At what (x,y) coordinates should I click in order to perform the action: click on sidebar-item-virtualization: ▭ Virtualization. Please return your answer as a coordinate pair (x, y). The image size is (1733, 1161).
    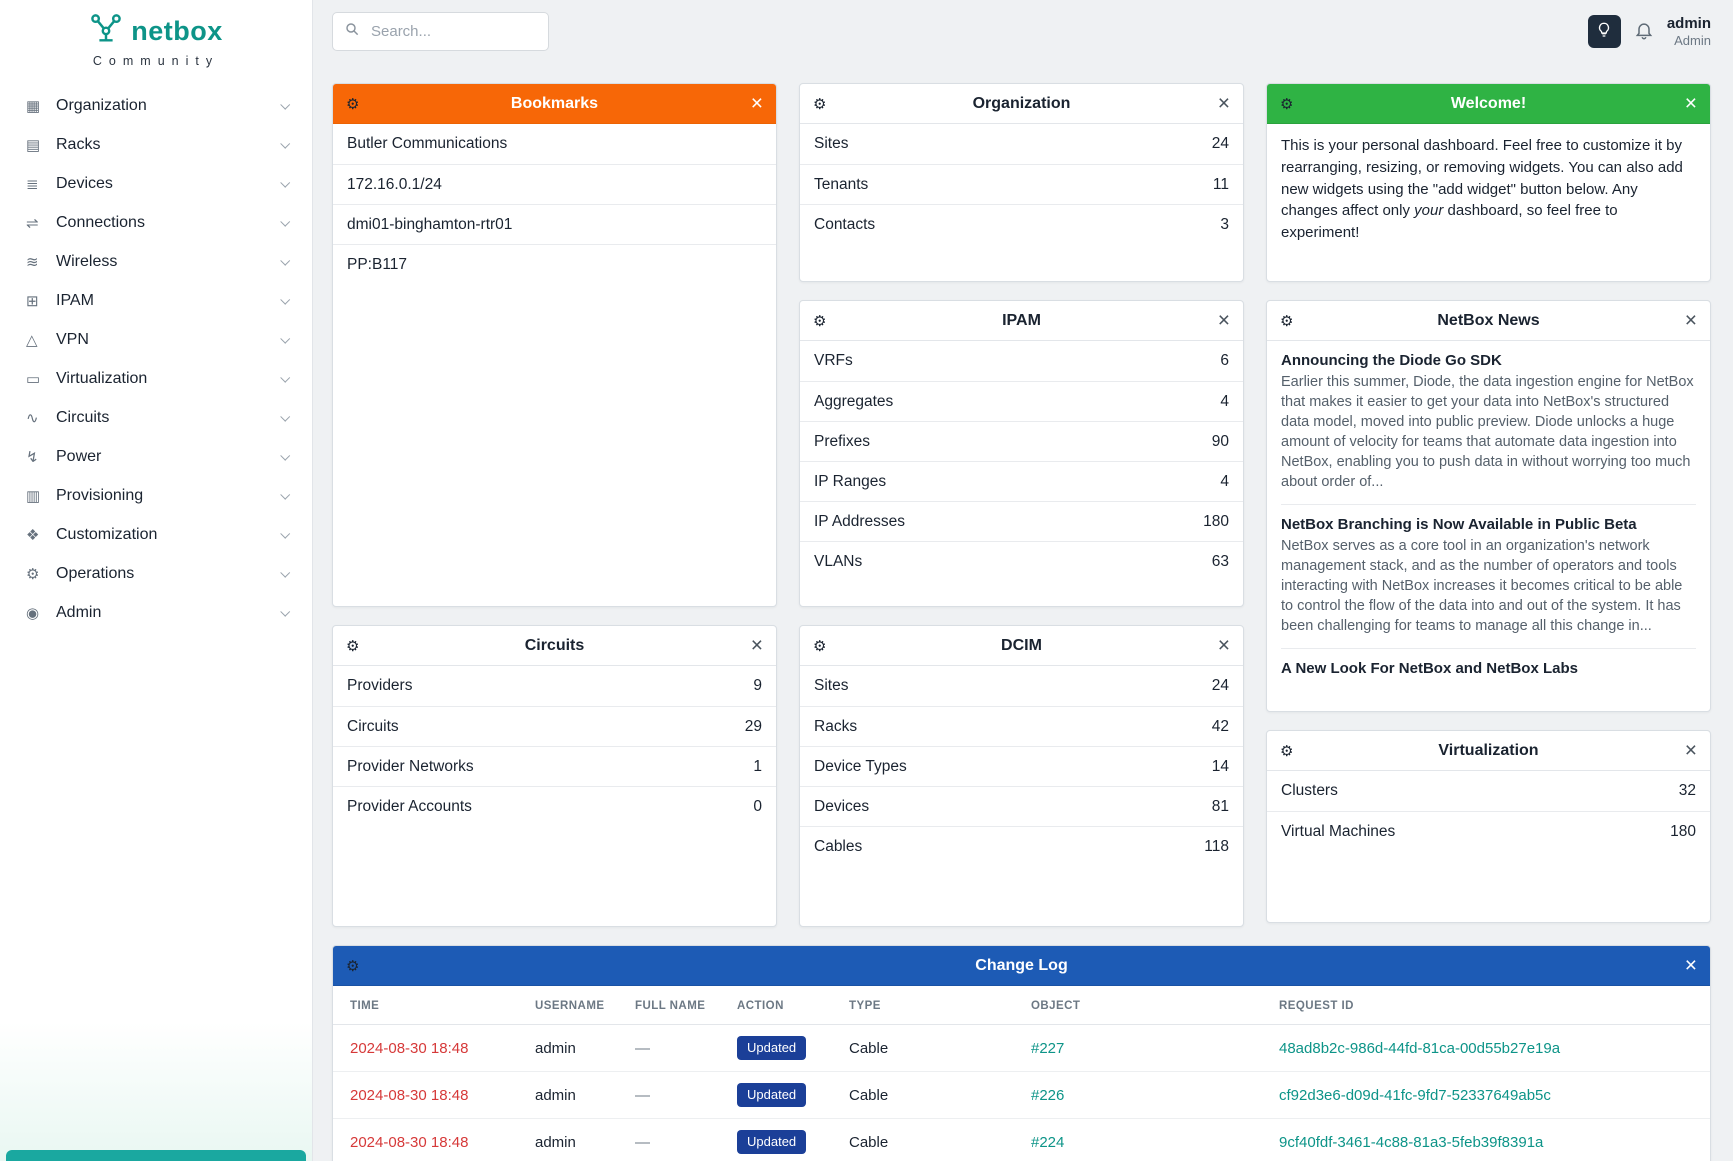
    Looking at the image, I should click on (156, 378).